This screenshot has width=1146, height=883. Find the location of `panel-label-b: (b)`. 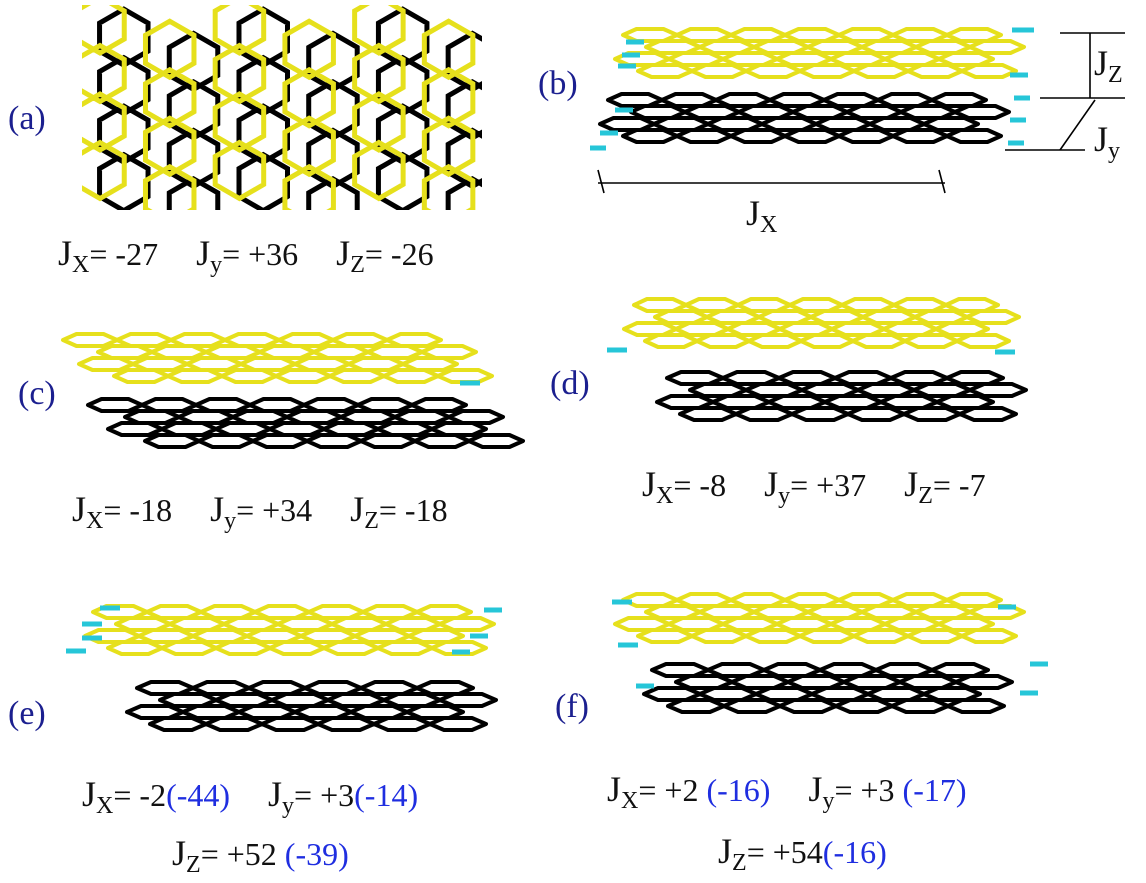

panel-label-b: (b) is located at coordinates (558, 83).